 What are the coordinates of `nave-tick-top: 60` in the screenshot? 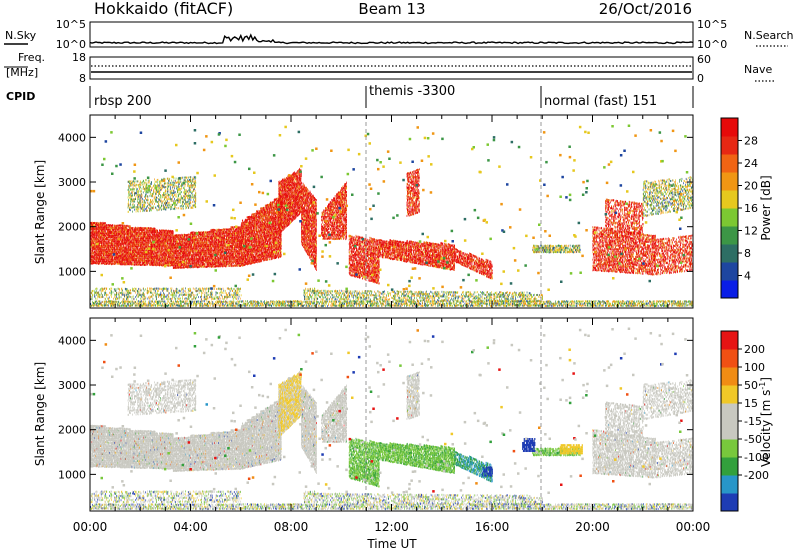 It's located at (704, 59).